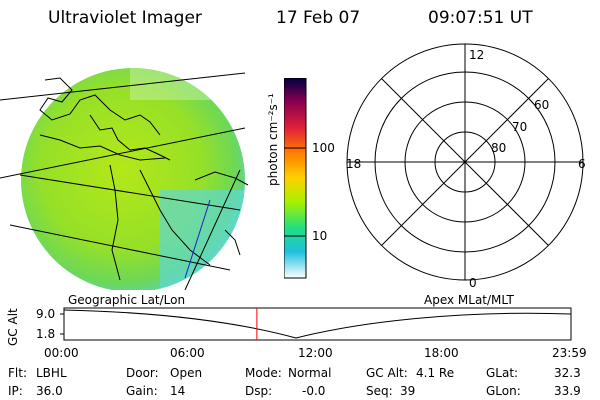  What do you see at coordinates (318, 18) in the screenshot?
I see `observation-date: 17 Feb 07` at bounding box center [318, 18].